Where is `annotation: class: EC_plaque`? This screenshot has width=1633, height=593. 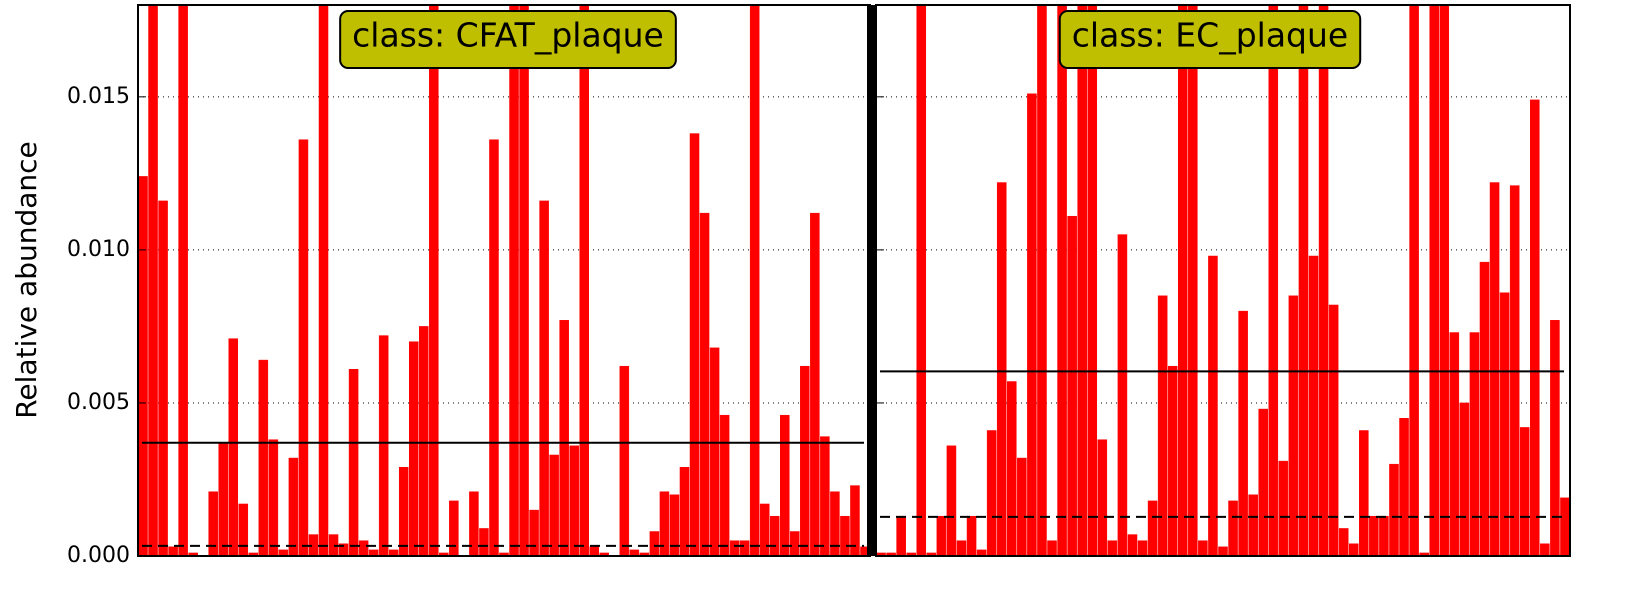 annotation: class: EC_plaque is located at coordinates (1210, 35).